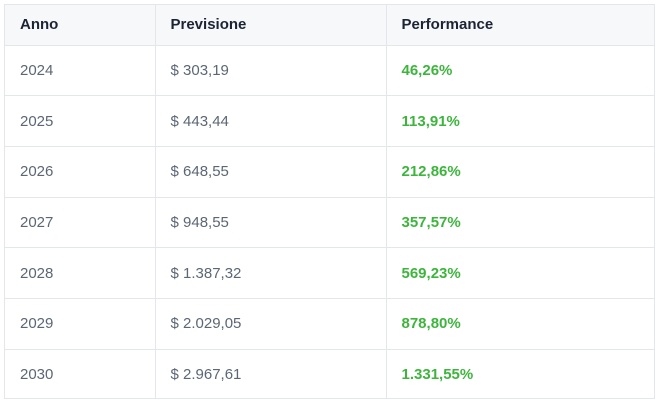 The image size is (660, 403). I want to click on performance-cell: 357,57%, so click(520, 223).